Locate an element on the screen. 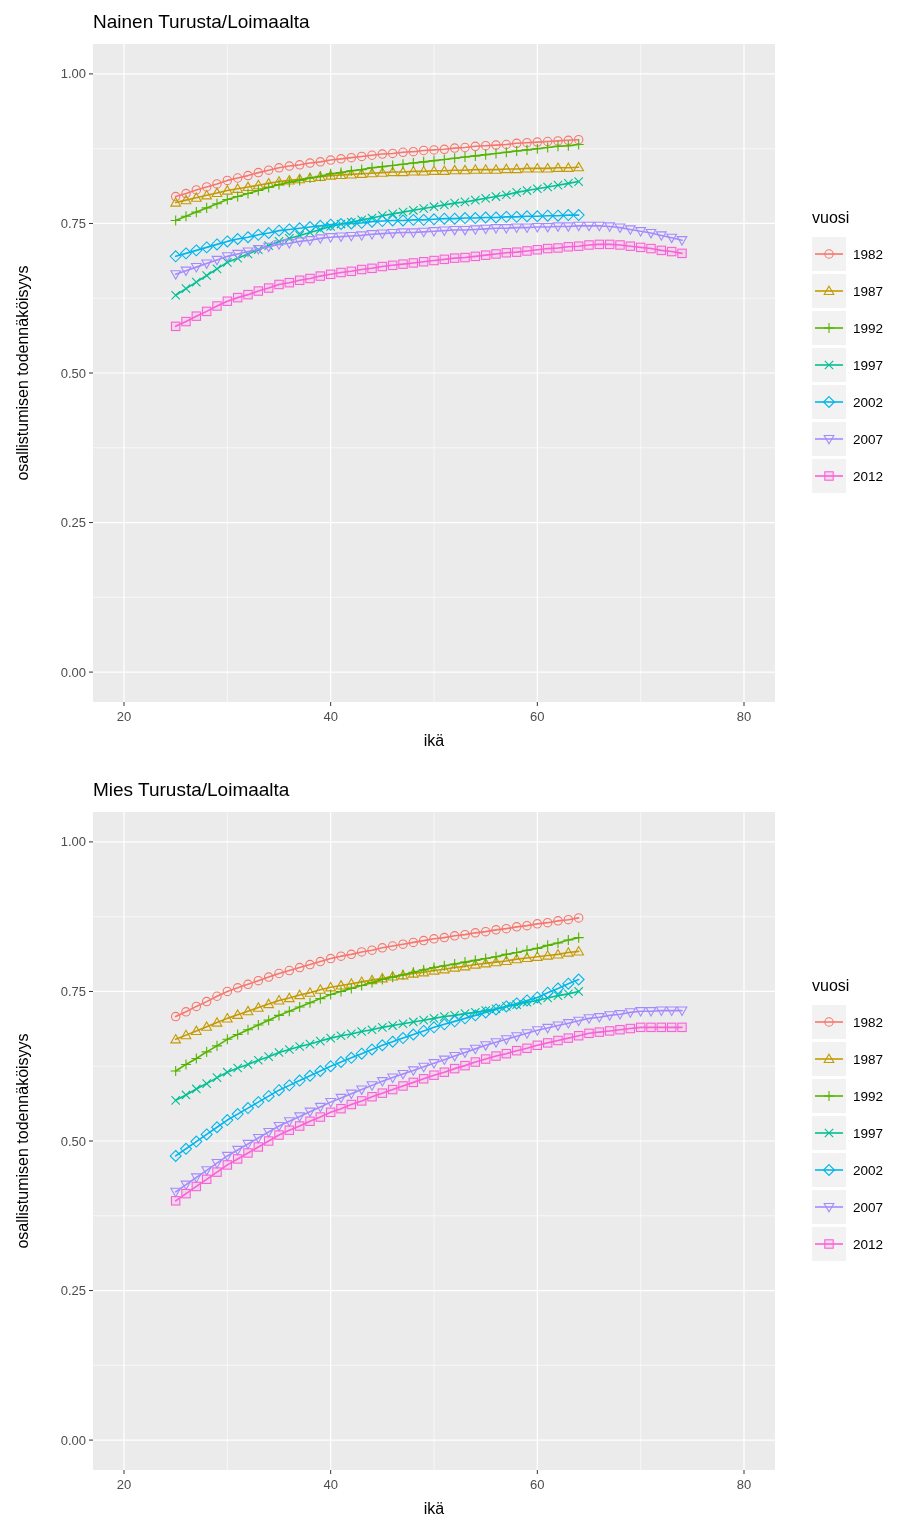 The width and height of the screenshot is (901, 1531). x-tick-label: 40 is located at coordinates (330, 716).